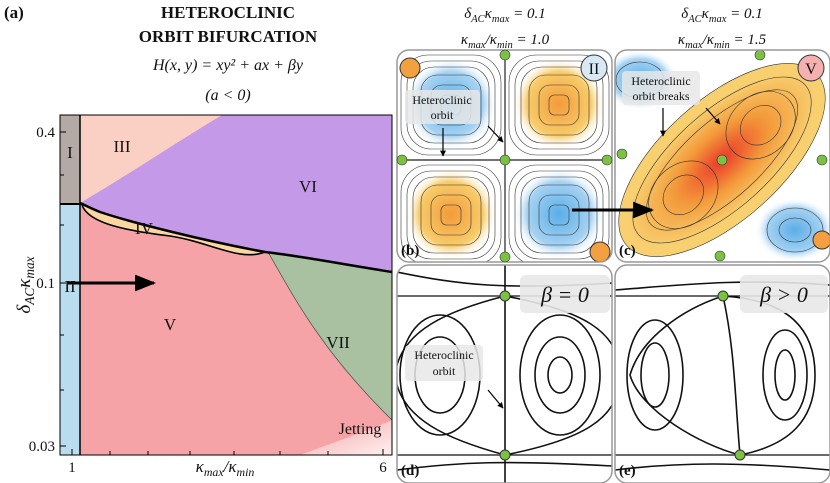 The height and width of the screenshot is (483, 830). What do you see at coordinates (811, 69) in the screenshot?
I see `badge-label: V` at bounding box center [811, 69].